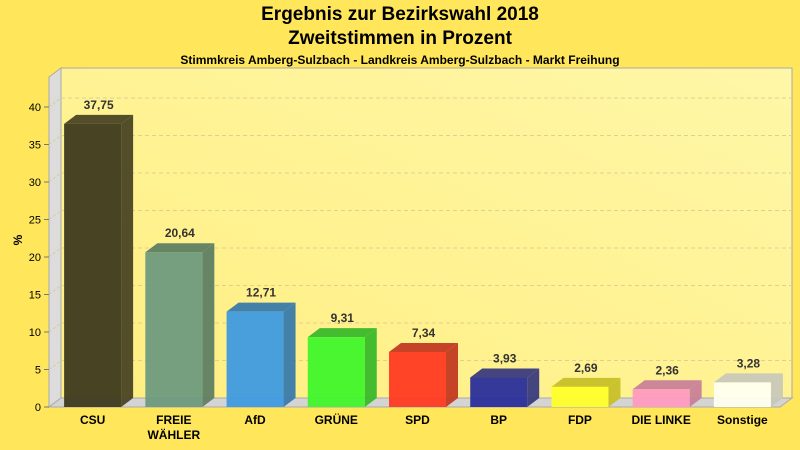 Image resolution: width=800 pixels, height=450 pixels. Describe the element at coordinates (580, 420) in the screenshot. I see `x-category-label: FDP` at that location.